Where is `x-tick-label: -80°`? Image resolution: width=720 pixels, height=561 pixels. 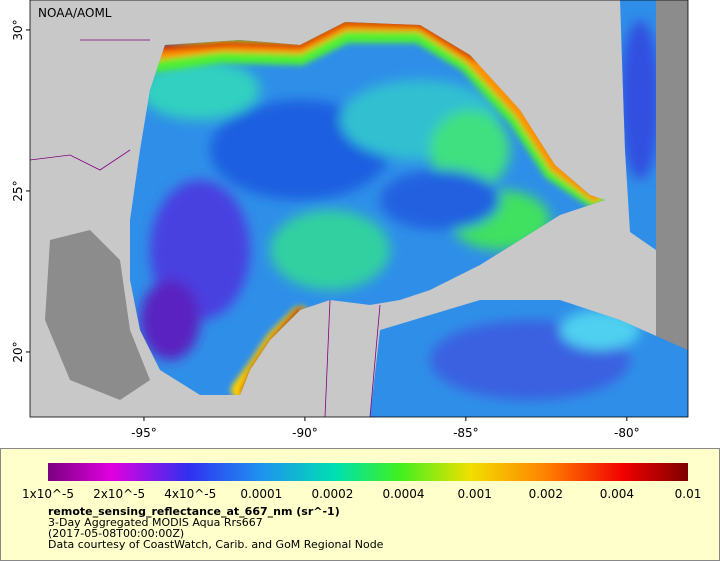 x-tick-label: -80° is located at coordinates (627, 433).